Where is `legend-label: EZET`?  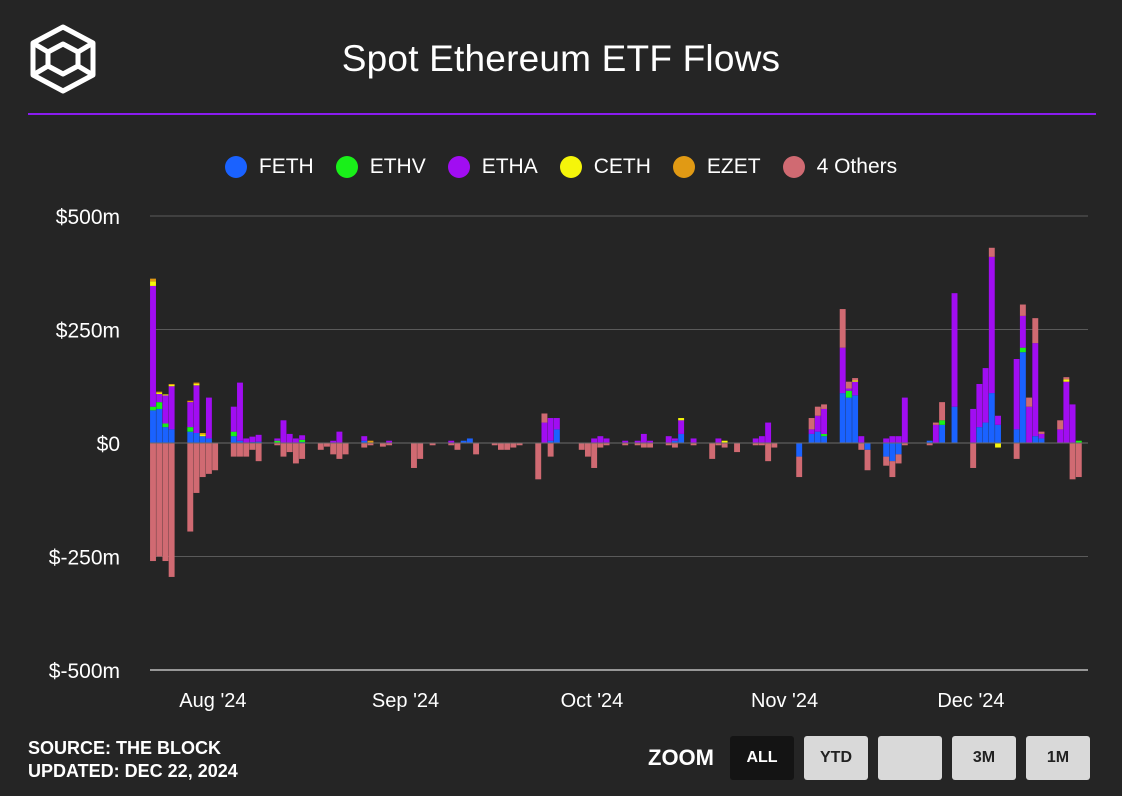 legend-label: EZET is located at coordinates (733, 166).